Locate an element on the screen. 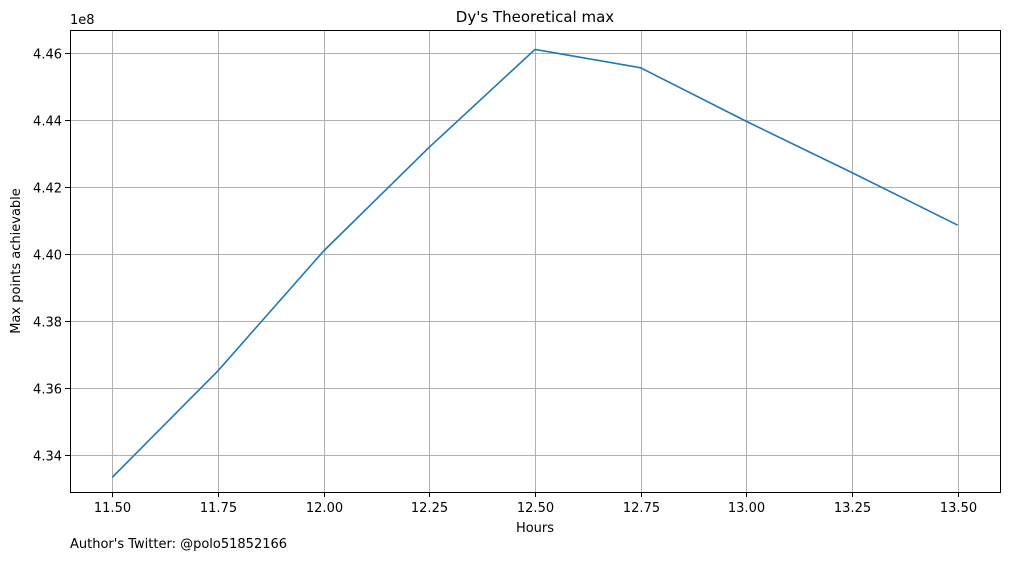 Image resolution: width=1010 pixels, height=562 pixels. x-tick-label: 12.50 is located at coordinates (535, 508).